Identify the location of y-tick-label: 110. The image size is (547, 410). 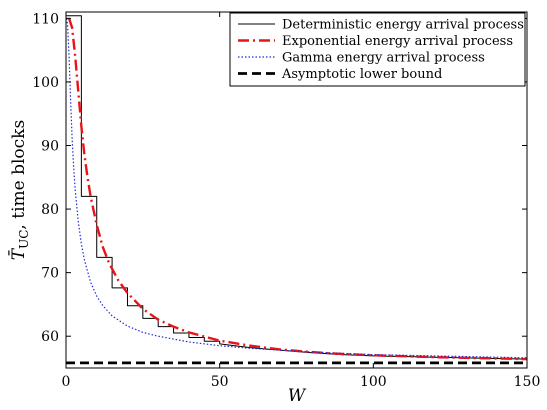
(45, 19).